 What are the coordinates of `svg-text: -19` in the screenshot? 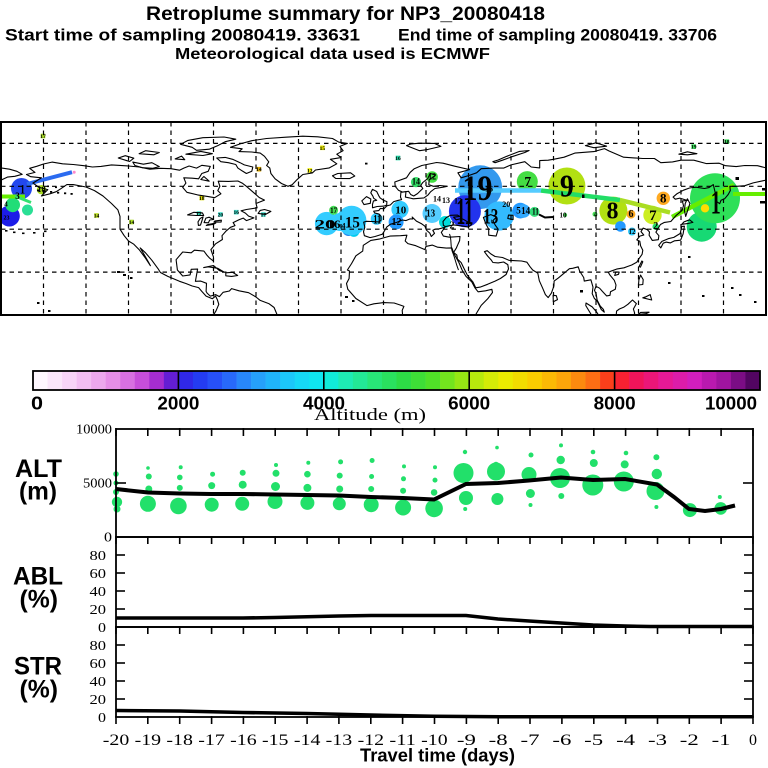 It's located at (148, 740).